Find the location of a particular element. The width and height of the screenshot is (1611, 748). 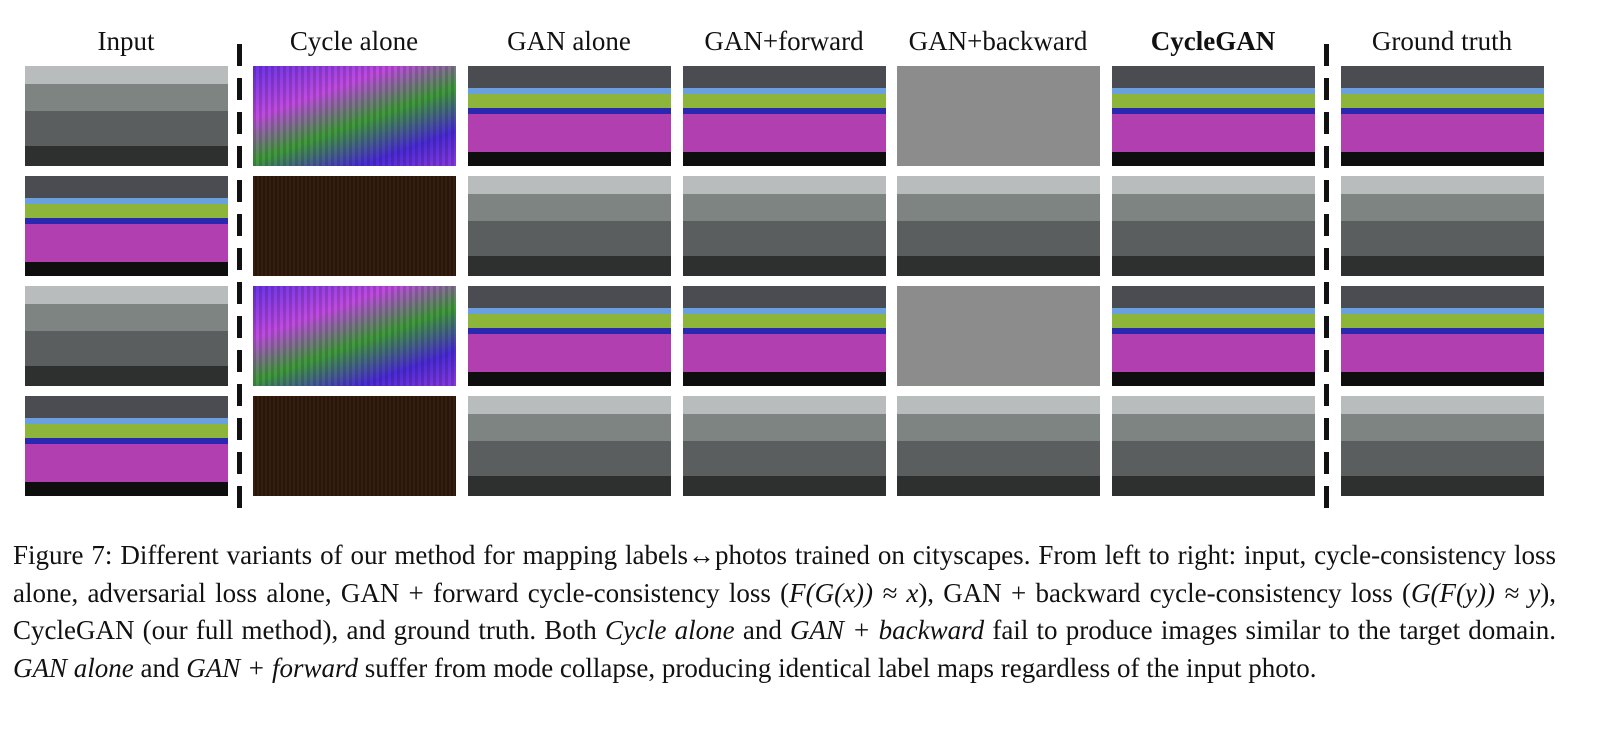

column-header: GAN alone is located at coordinates (569, 41).